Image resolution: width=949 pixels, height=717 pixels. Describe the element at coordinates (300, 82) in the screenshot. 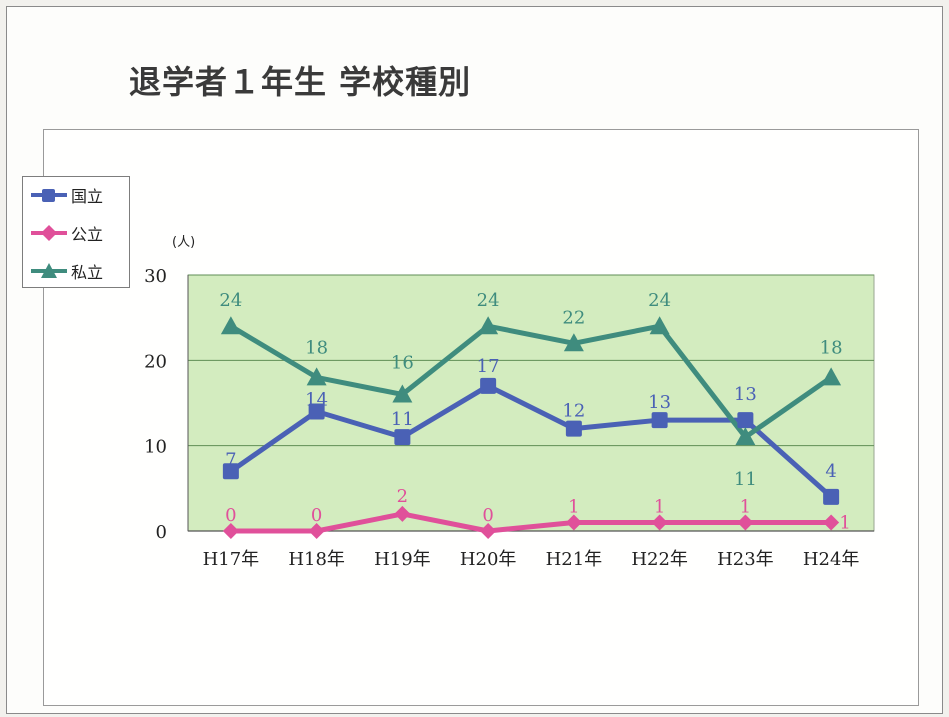

I see `page-title: 退学者１年生 学校種別` at that location.